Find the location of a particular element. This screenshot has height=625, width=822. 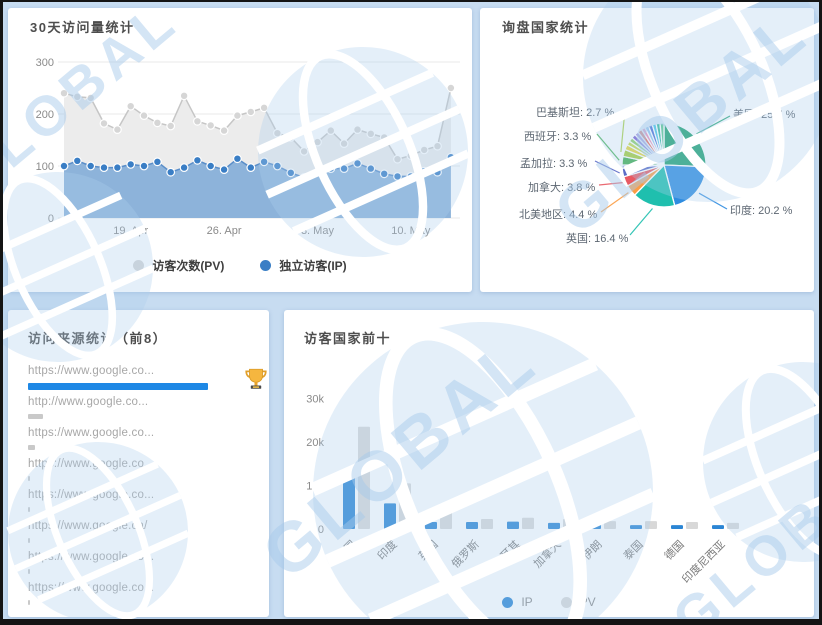

category-label: 德国 is located at coordinates (673, 549).